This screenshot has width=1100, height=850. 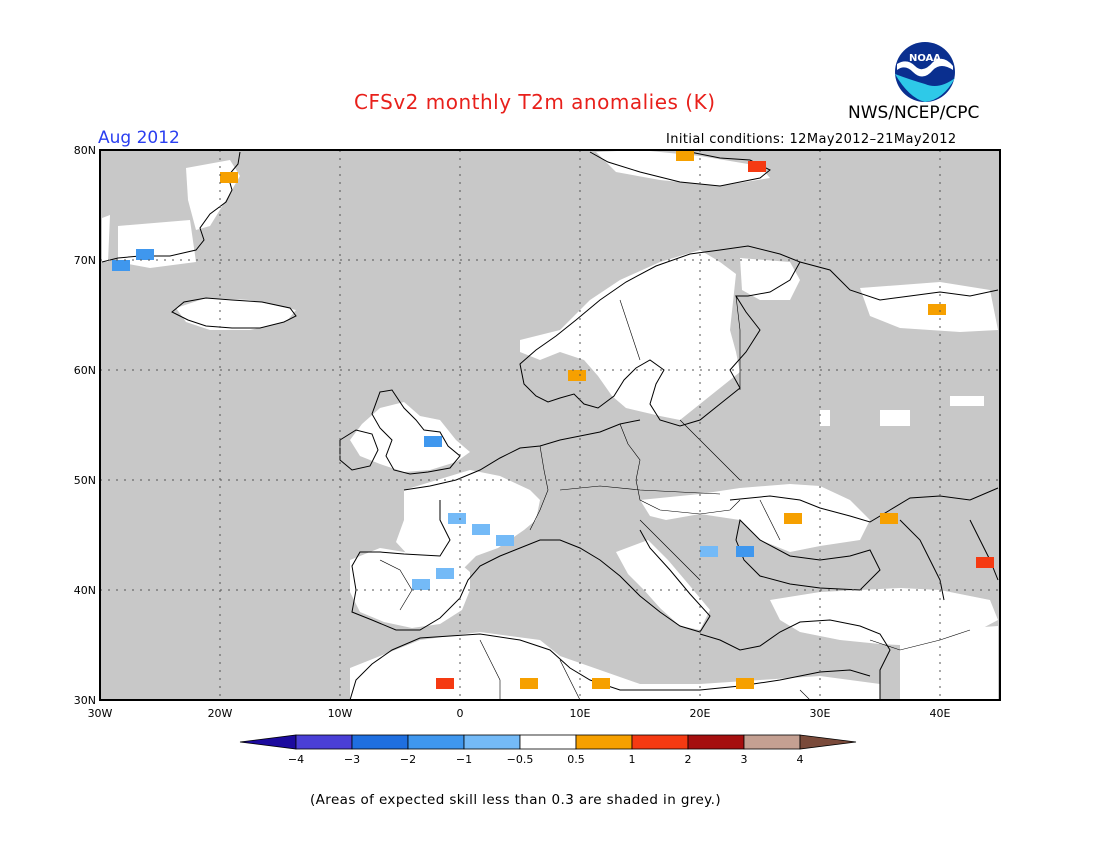 I want to click on border-balkans, so click(x=670, y=550).